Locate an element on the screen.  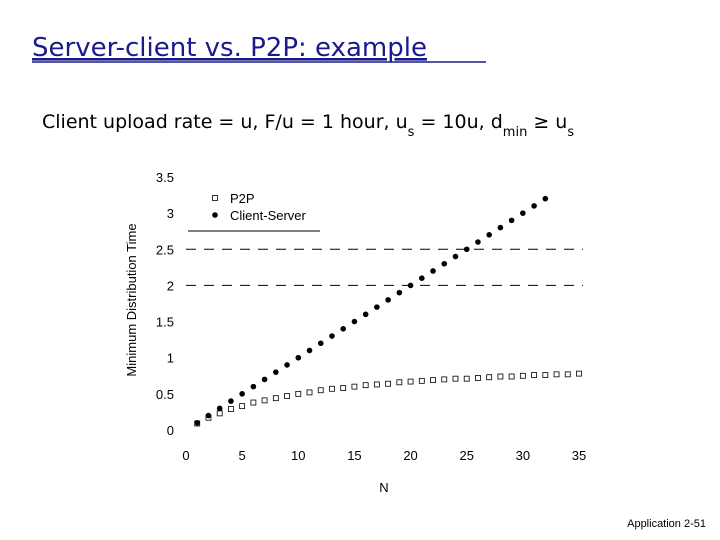
slide-title: Server-client vs. P2P: example is located at coordinates (229, 48).